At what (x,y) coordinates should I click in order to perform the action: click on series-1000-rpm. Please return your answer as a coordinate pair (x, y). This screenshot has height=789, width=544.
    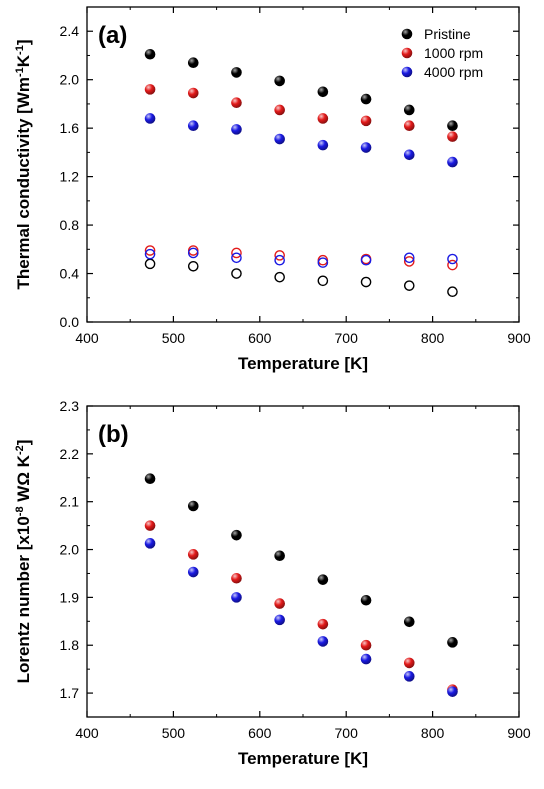
    Looking at the image, I should click on (301, 608).